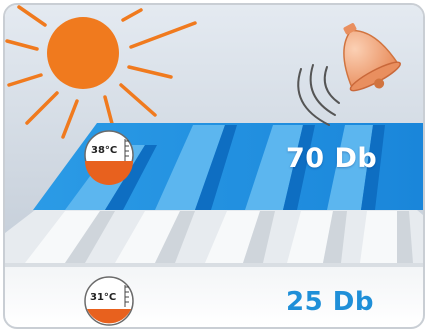  What do you see at coordinates (372, 57) in the screenshot?
I see `bell-icon` at bounding box center [372, 57].